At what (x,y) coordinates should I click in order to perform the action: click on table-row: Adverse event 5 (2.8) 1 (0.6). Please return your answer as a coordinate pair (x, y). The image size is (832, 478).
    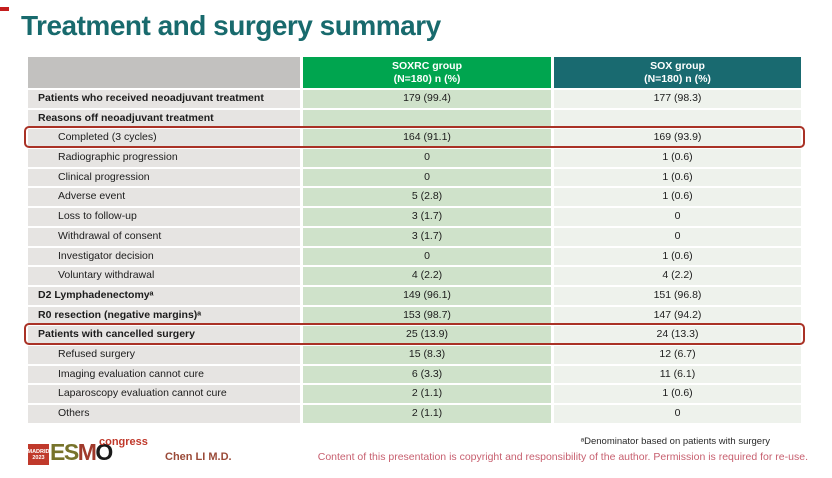
    Looking at the image, I should click on (414, 197).